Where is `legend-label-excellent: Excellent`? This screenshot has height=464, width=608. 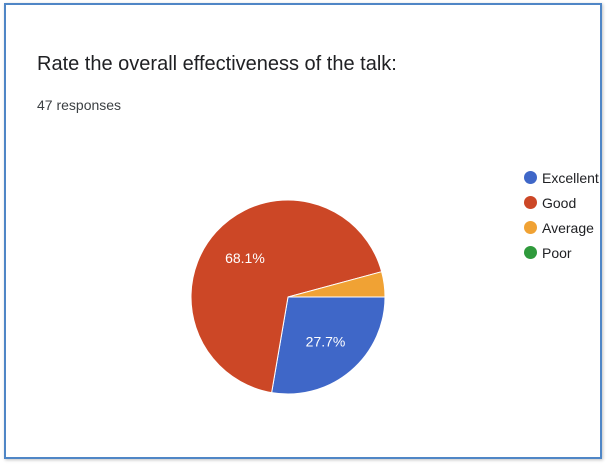
legend-label-excellent: Excellent is located at coordinates (570, 177).